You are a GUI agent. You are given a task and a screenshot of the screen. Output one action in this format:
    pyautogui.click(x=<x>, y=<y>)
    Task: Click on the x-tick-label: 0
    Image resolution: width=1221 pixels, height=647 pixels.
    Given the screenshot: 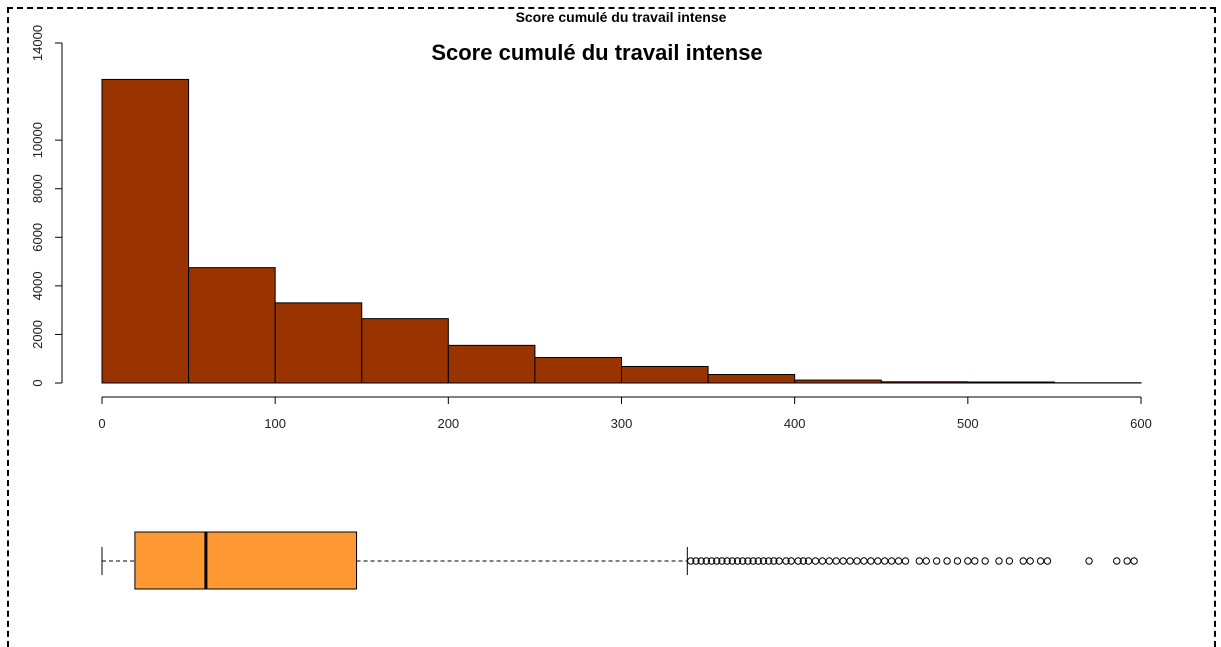 What is the action you would take?
    pyautogui.click(x=101, y=423)
    